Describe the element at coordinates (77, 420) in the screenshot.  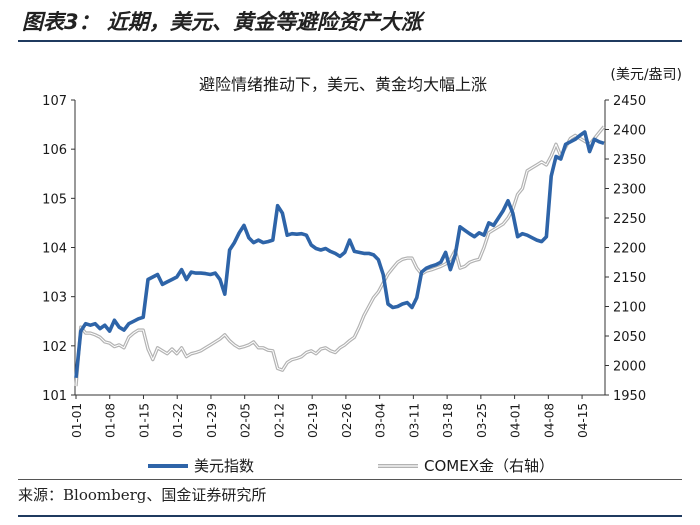
I see `x-tick-label: 01-01` at that location.